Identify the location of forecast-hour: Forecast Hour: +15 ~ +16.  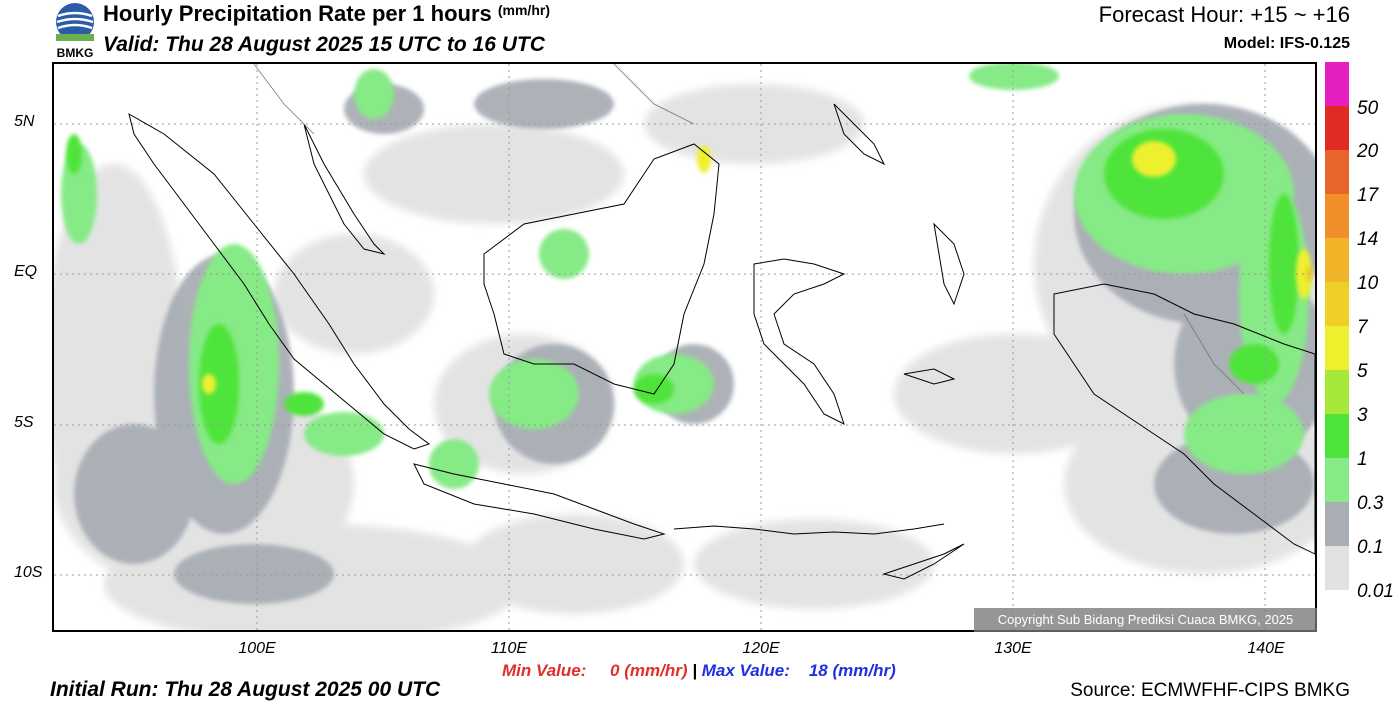
(1224, 14).